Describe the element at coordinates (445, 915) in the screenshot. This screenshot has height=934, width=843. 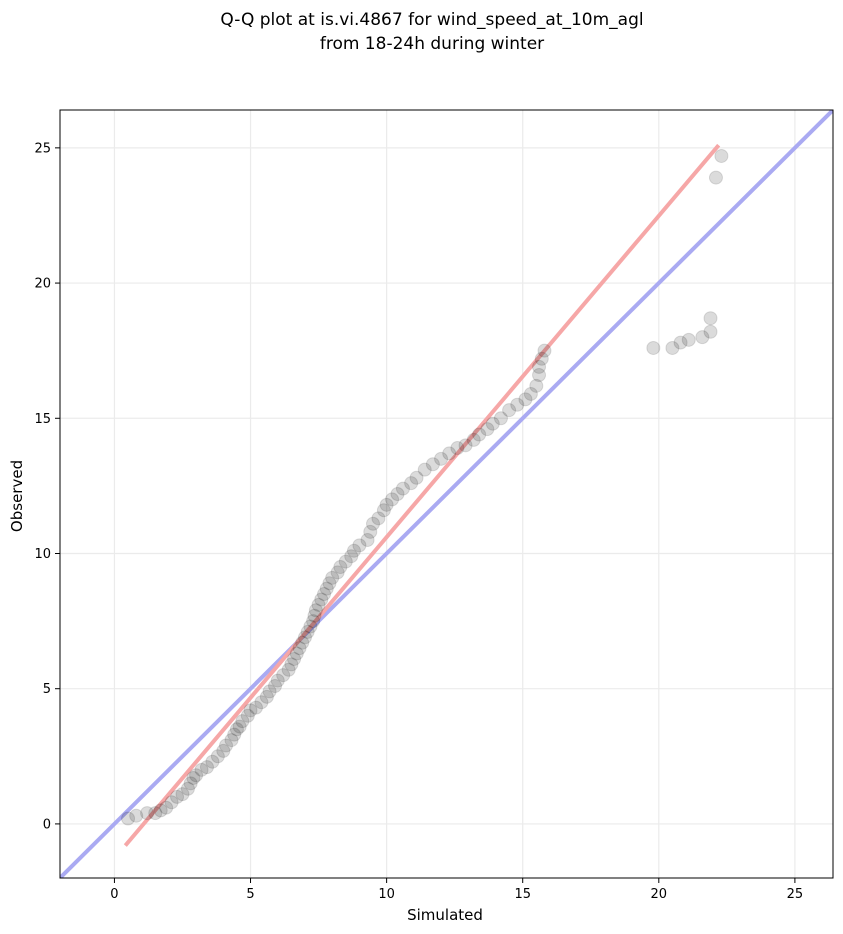
I see `x-axis-label: Simulated` at that location.